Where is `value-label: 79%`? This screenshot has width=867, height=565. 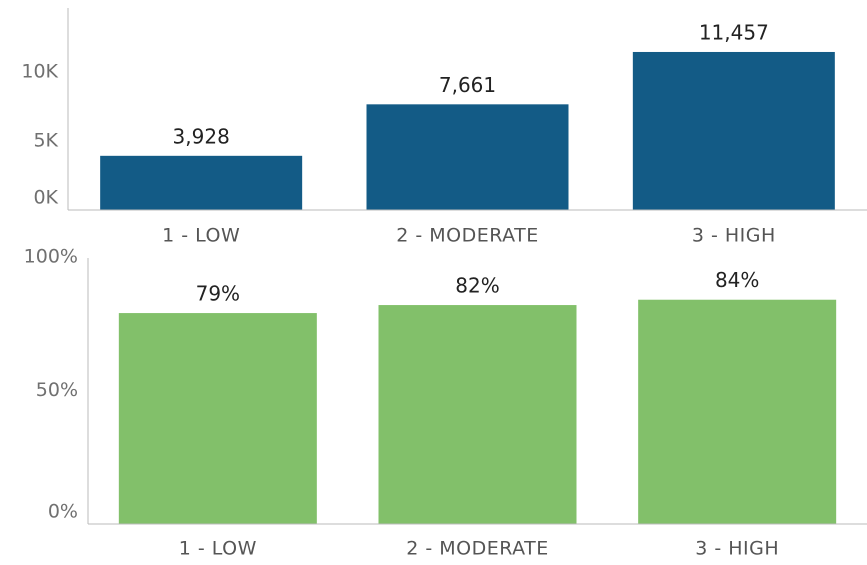
value-label: 79% is located at coordinates (218, 294).